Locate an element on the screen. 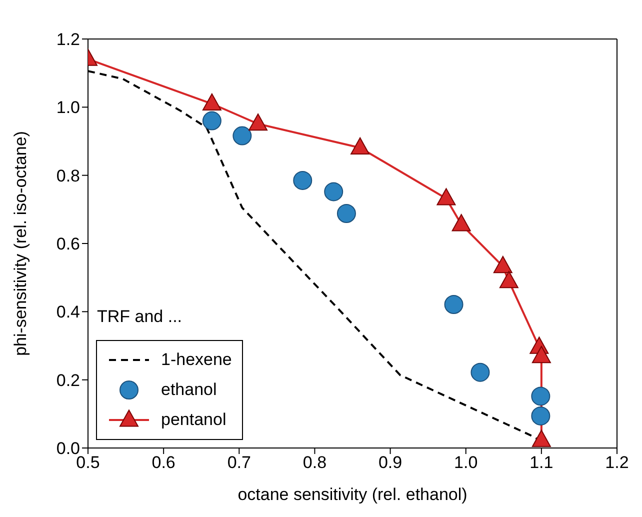  x-axis-title: octane sensitivity (rel. ethanol) is located at coordinates (353, 494).